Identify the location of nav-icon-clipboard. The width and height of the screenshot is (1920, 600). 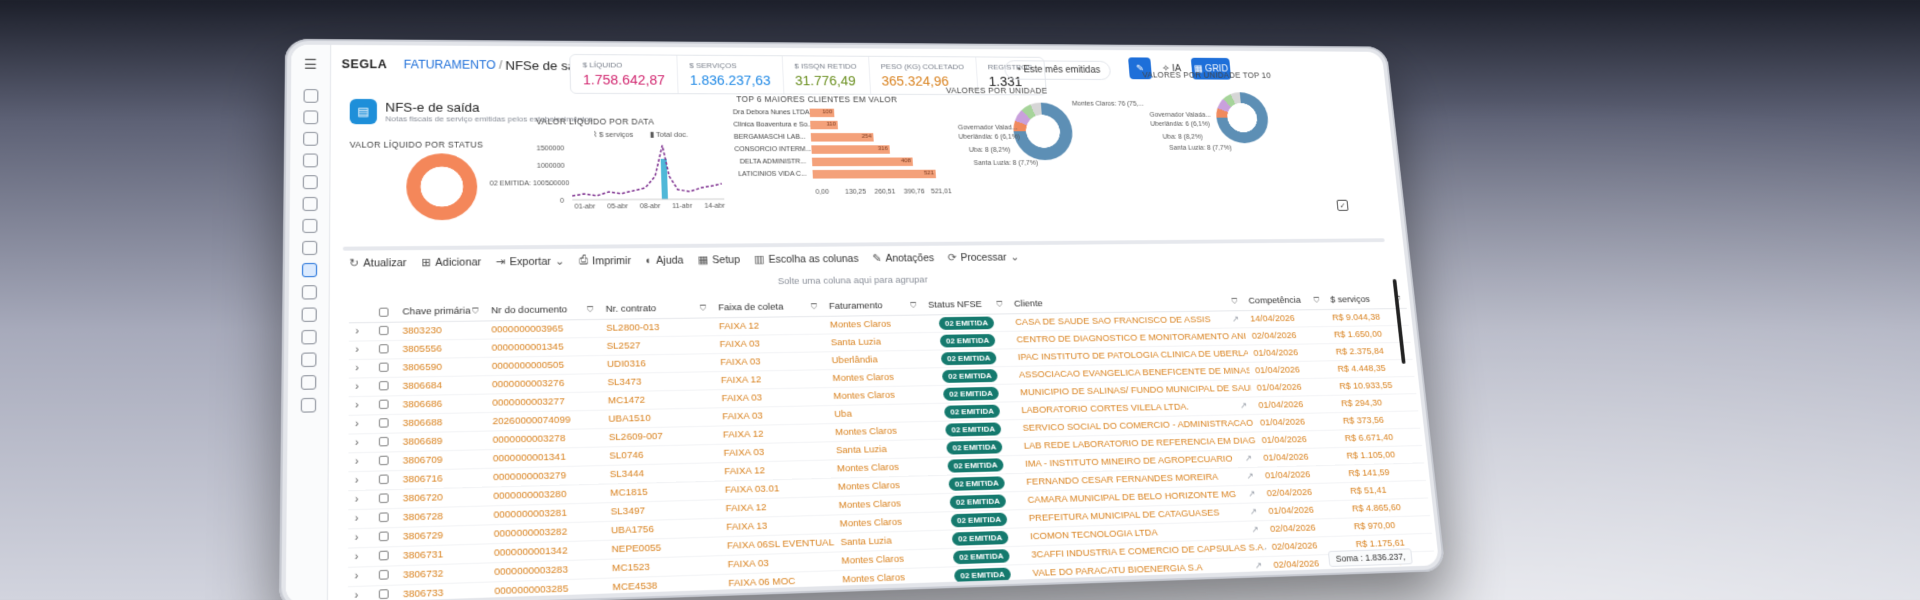
(309, 292).